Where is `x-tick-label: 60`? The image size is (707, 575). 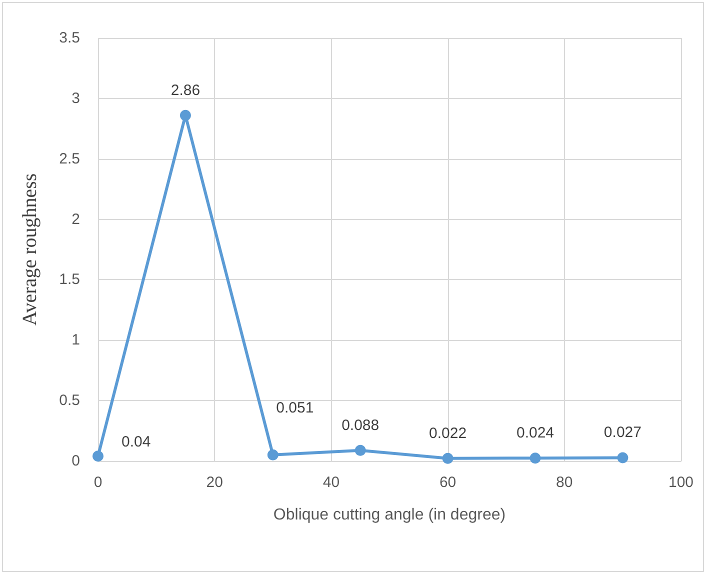
x-tick-label: 60 is located at coordinates (447, 482).